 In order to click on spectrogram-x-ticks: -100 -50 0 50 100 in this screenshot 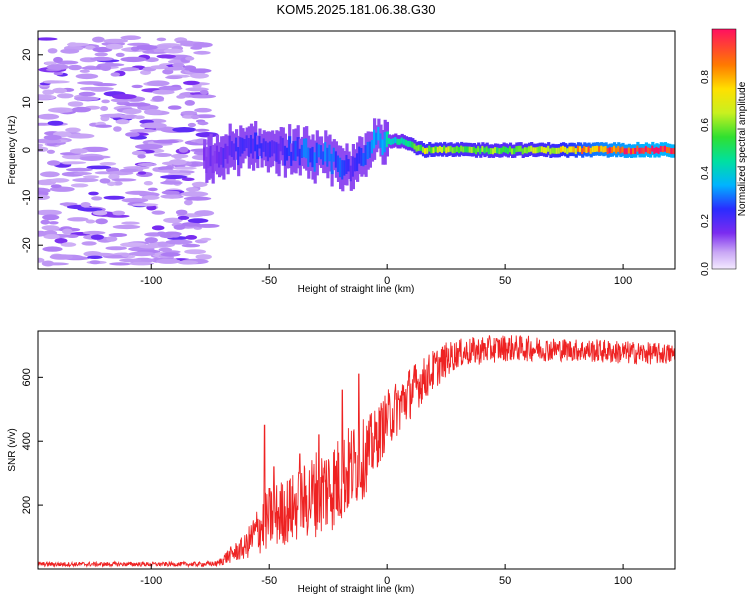, I will do `click(386, 275)`.